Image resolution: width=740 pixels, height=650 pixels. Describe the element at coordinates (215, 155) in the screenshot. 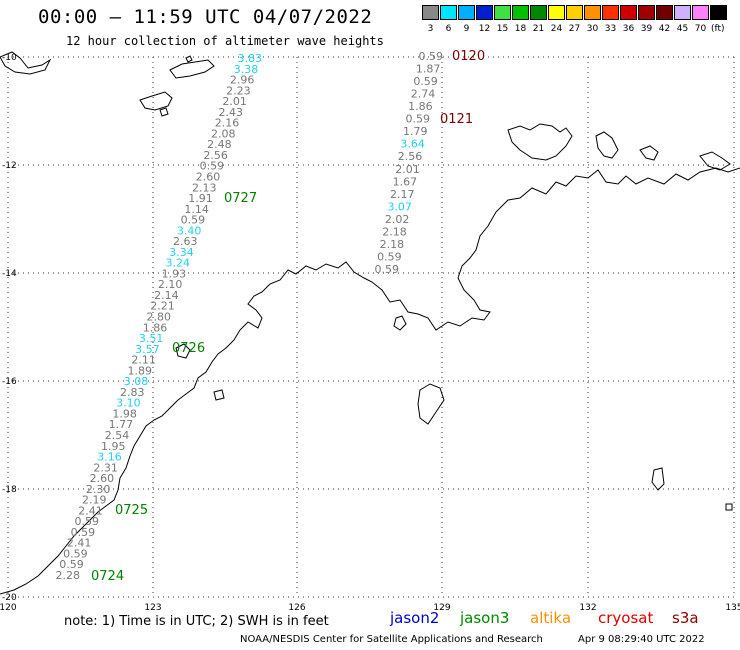

I see `wave-height-value: 2.56` at that location.